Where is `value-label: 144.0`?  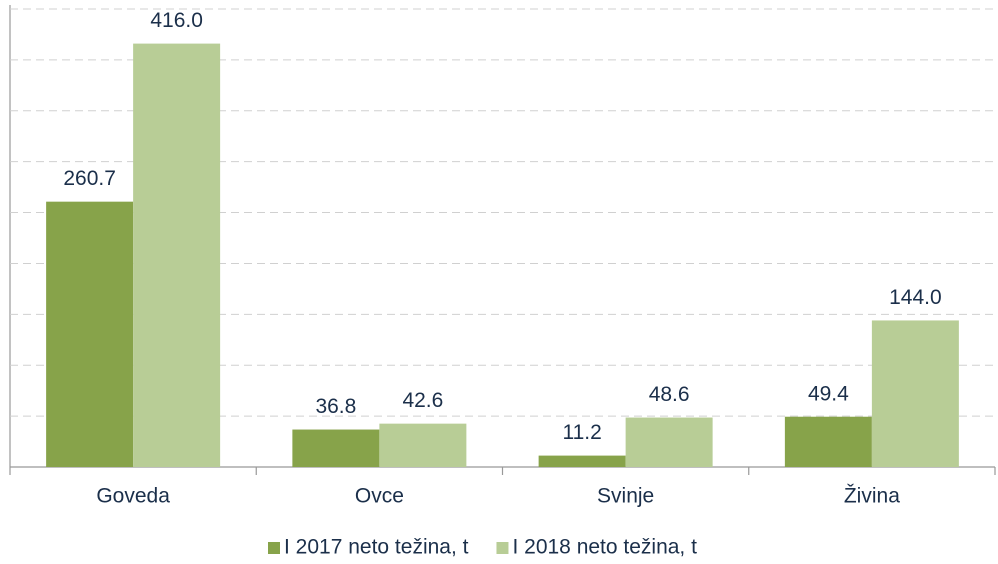 value-label: 144.0 is located at coordinates (915, 297).